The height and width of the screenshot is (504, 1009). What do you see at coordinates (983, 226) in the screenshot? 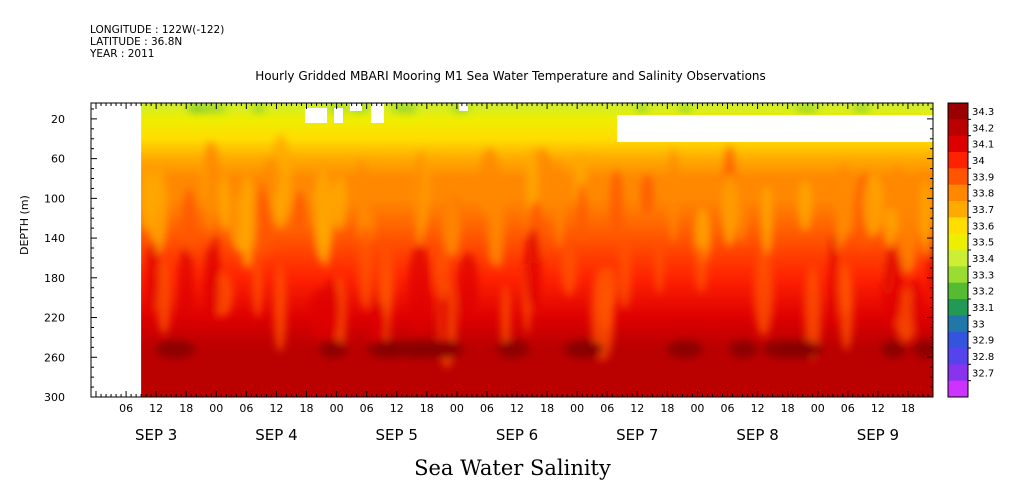
I see `colorbar-label: 33.6` at bounding box center [983, 226].